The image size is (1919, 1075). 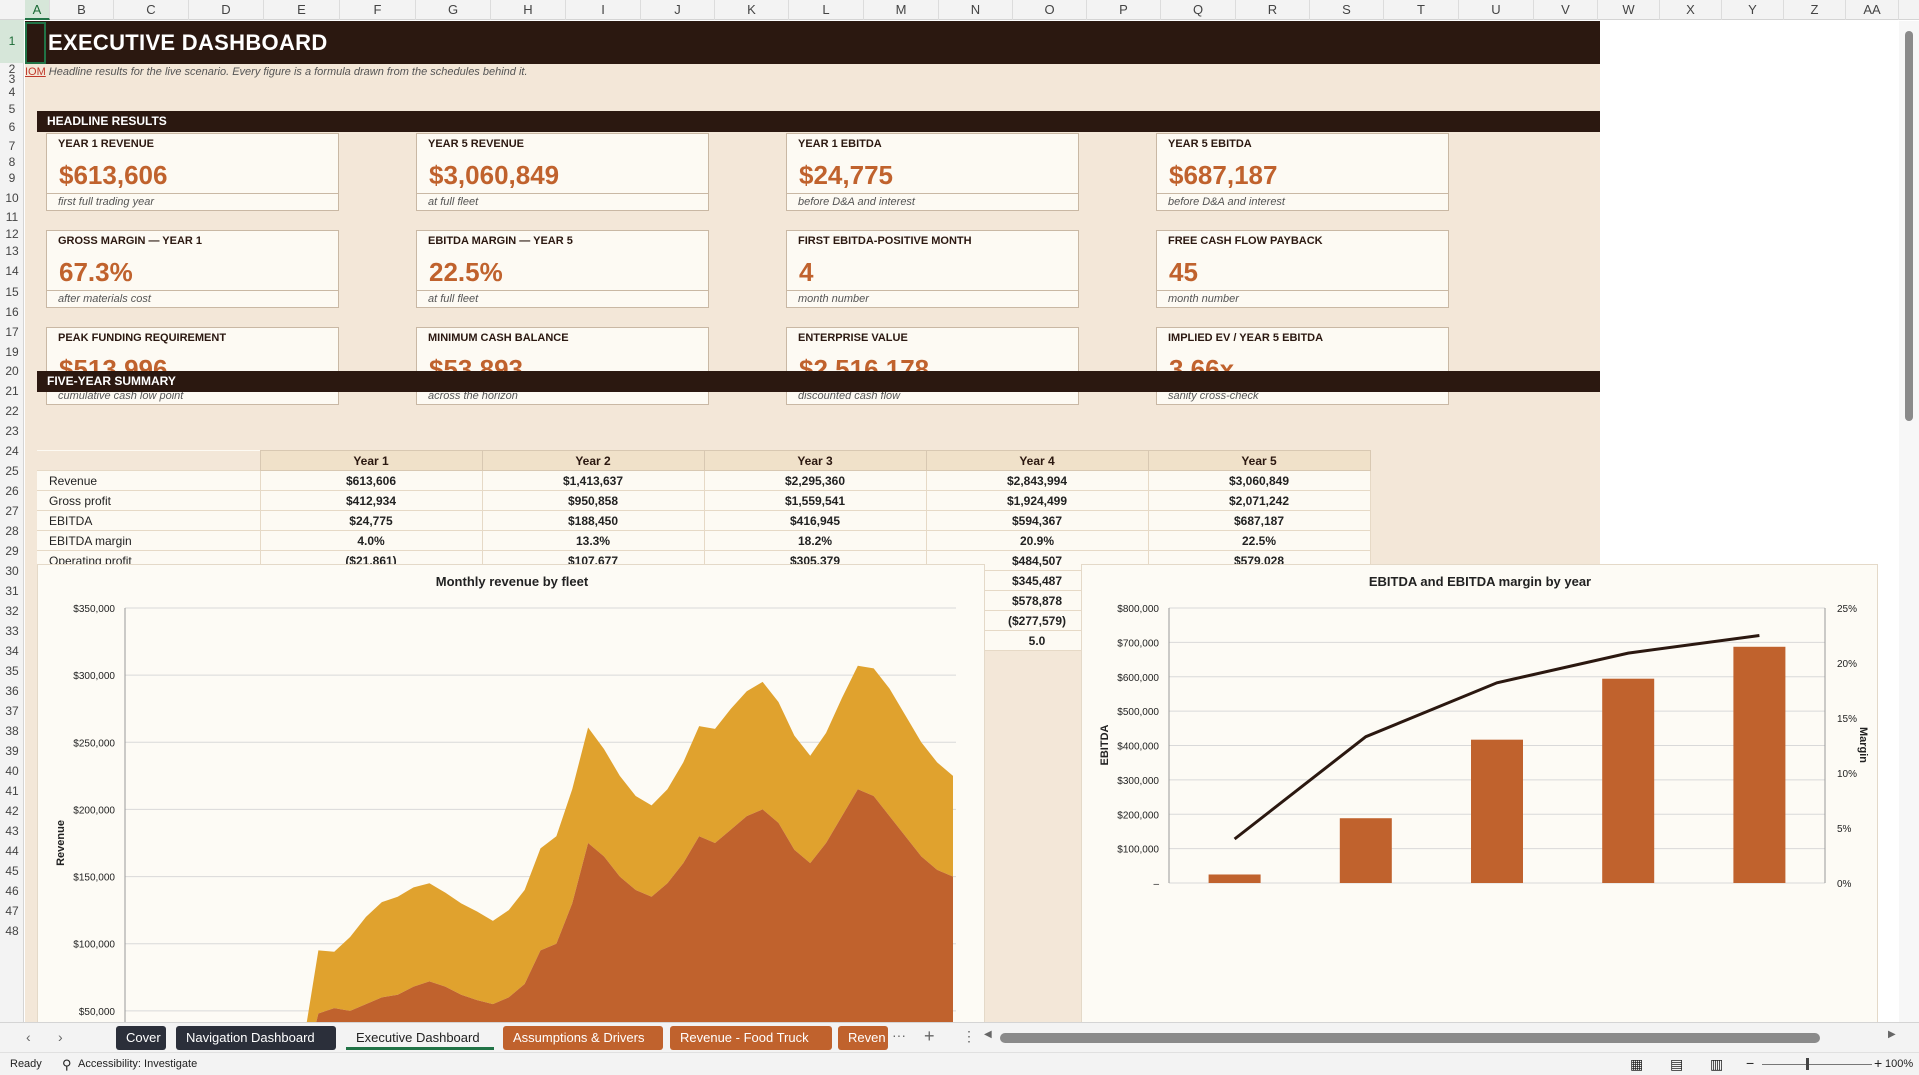 I want to click on sheet-tab: Reven, so click(x=863, y=1038).